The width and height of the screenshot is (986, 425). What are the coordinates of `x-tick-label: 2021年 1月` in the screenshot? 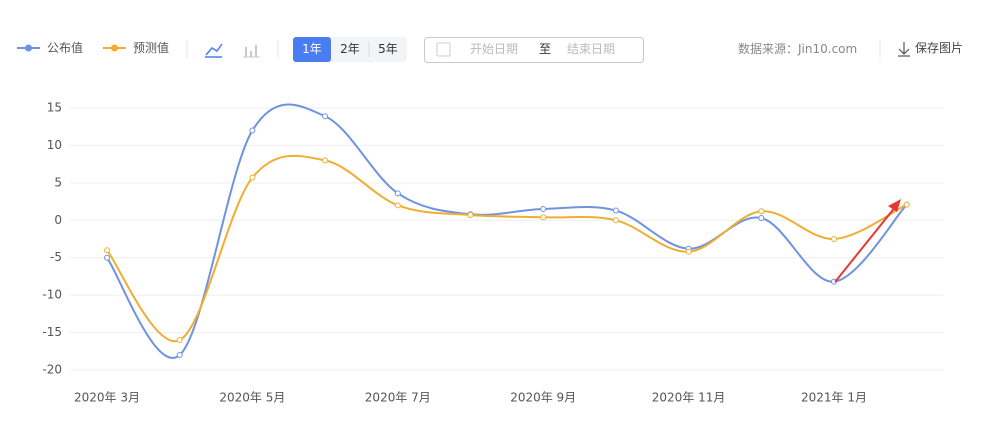 It's located at (834, 398).